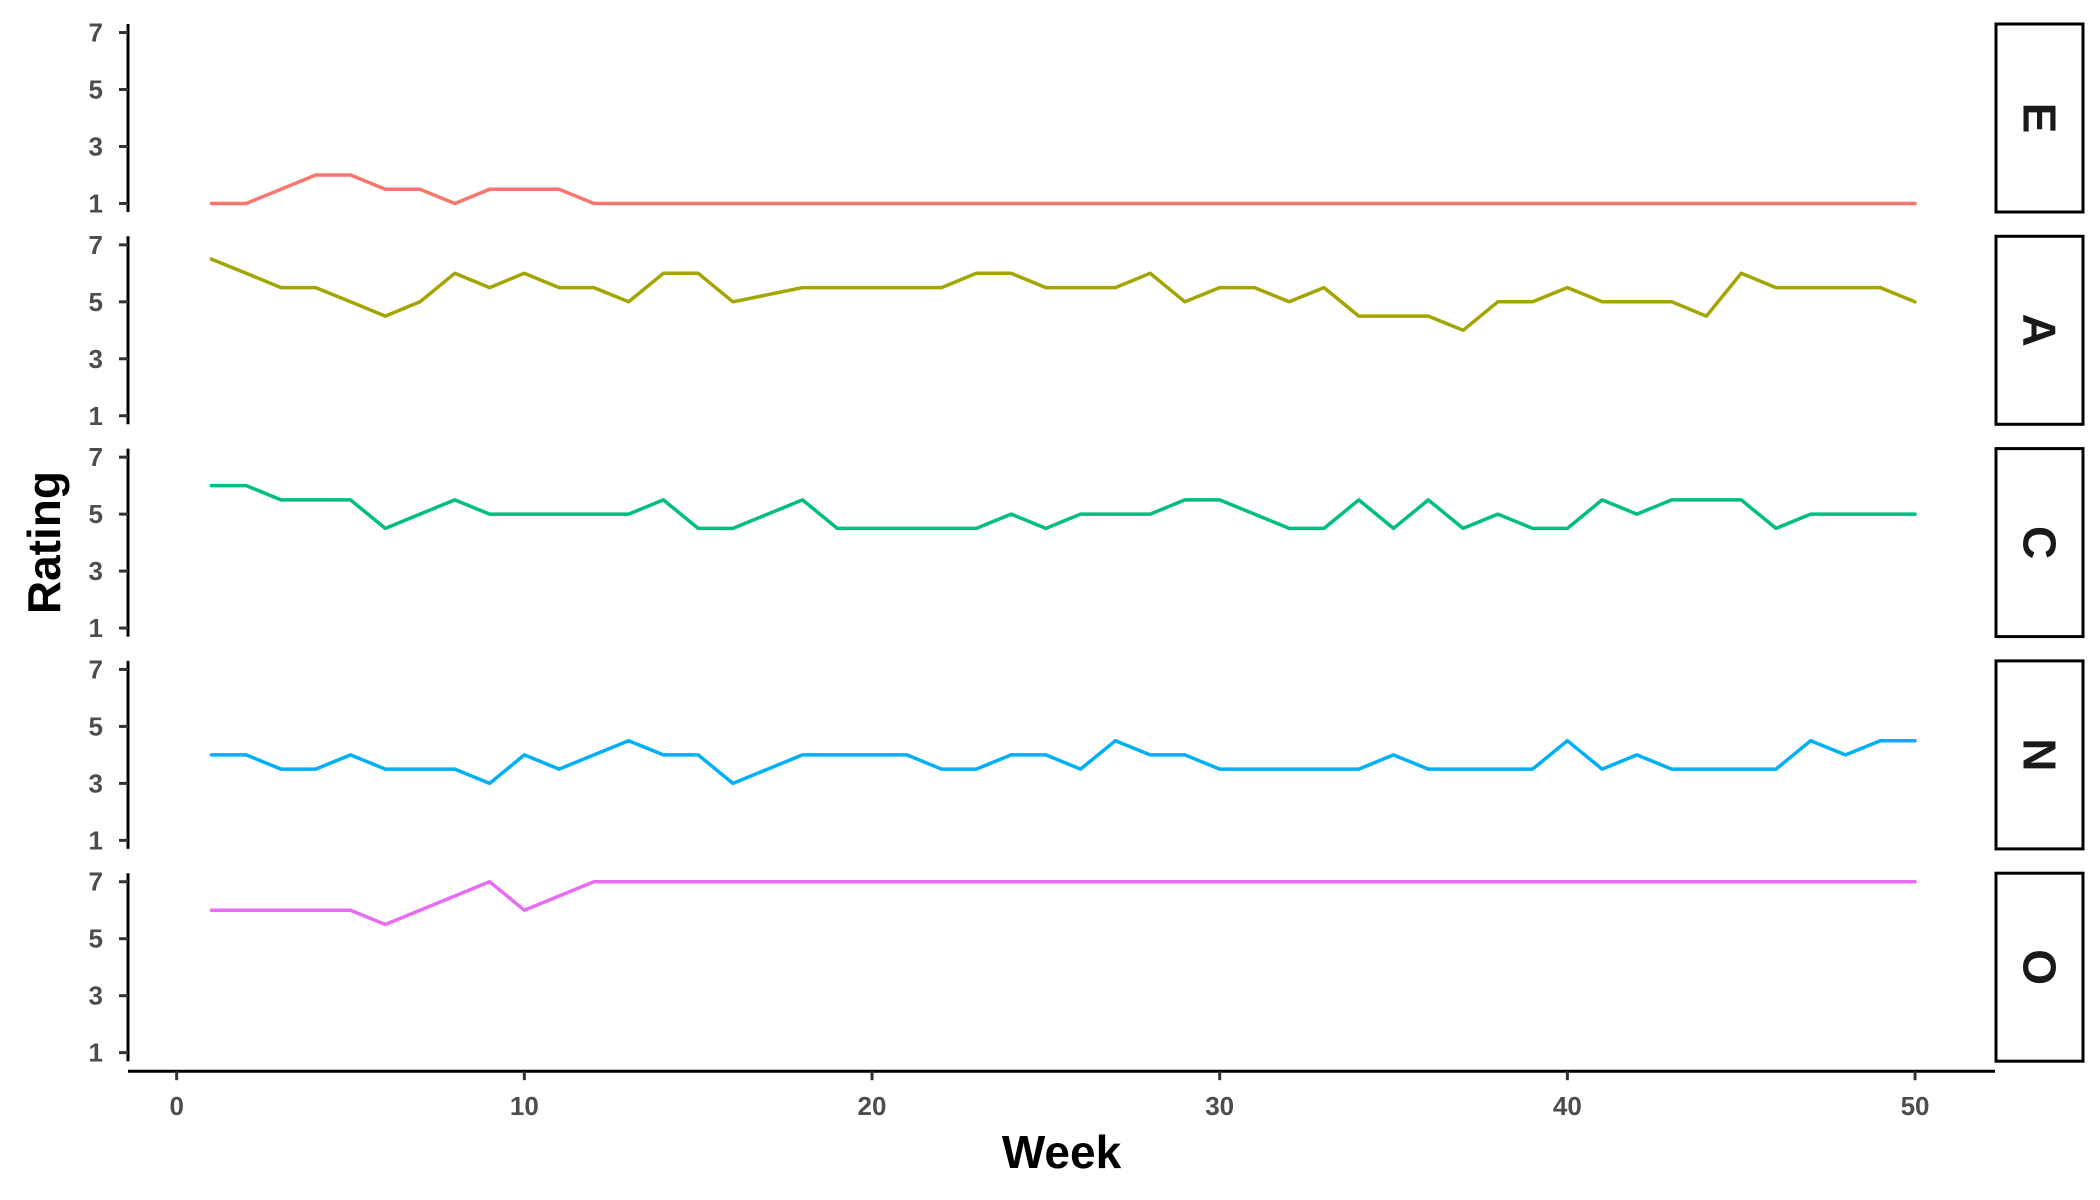  I want to click on x-tick-label: 20, so click(872, 1106).